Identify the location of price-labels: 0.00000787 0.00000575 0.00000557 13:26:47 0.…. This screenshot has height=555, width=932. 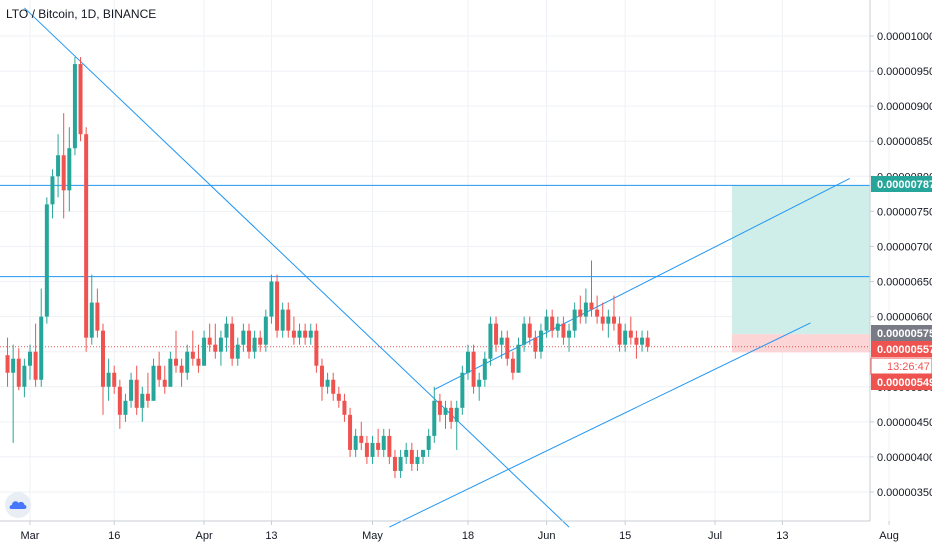
(901, 283).